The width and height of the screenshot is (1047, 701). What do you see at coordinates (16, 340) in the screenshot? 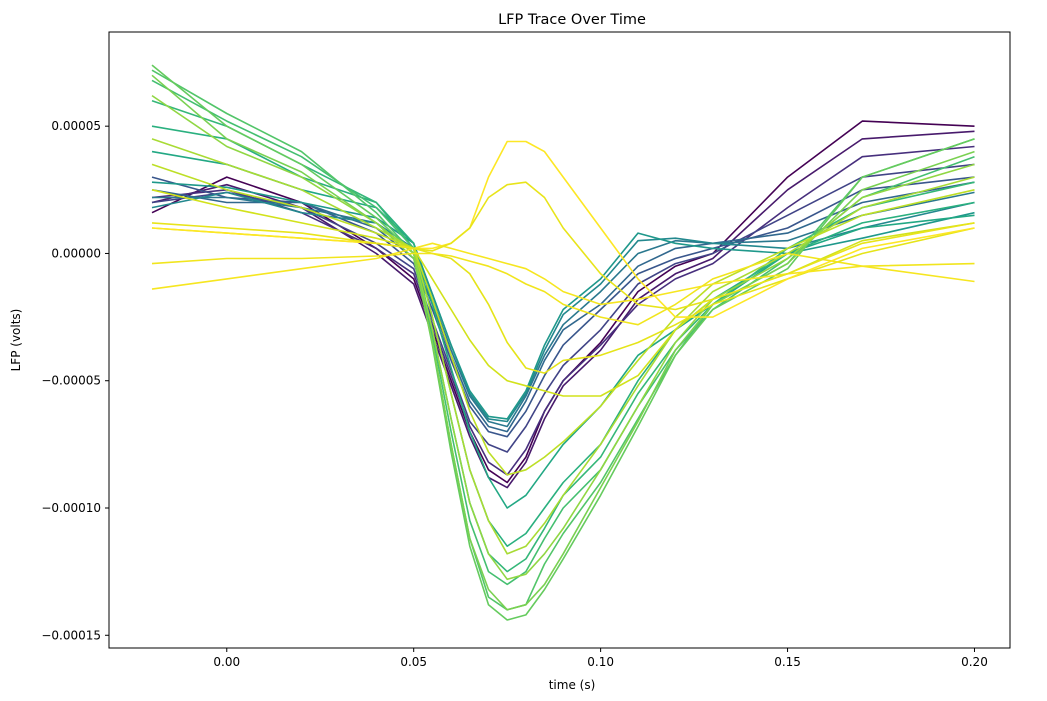
I see `y-axis-label: LFP (volts)` at bounding box center [16, 340].